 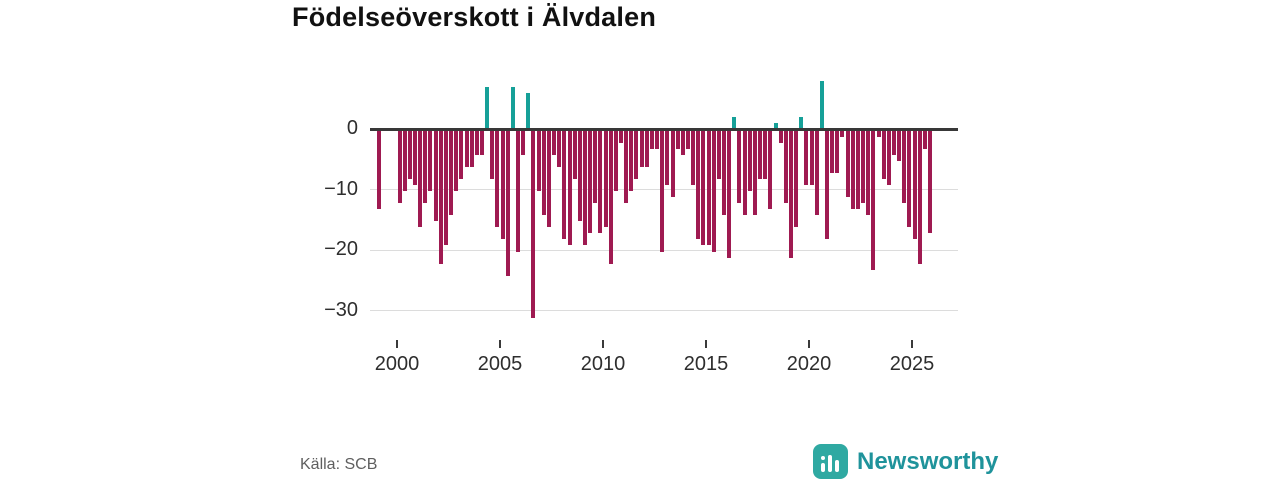 What do you see at coordinates (811, 157) in the screenshot?
I see `bar-2020K1` at bounding box center [811, 157].